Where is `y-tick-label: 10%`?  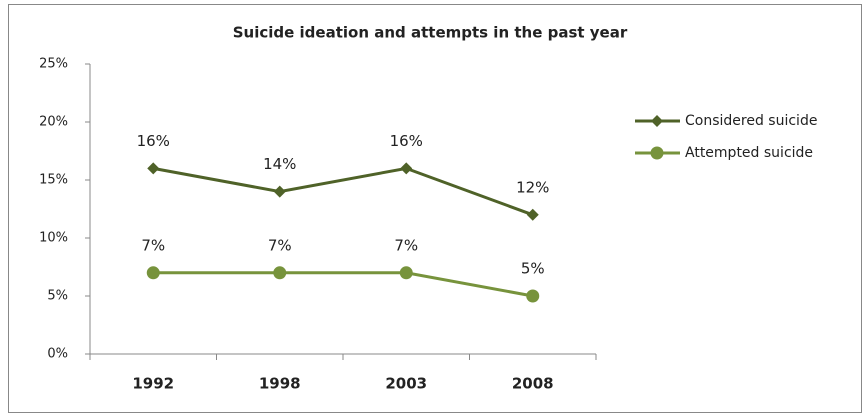 y-tick-label: 10% is located at coordinates (53, 238).